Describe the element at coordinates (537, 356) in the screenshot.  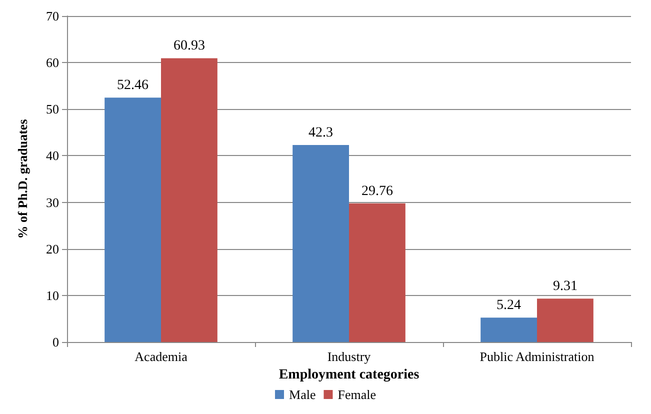
I see `x-tick-label: Public Administration` at that location.